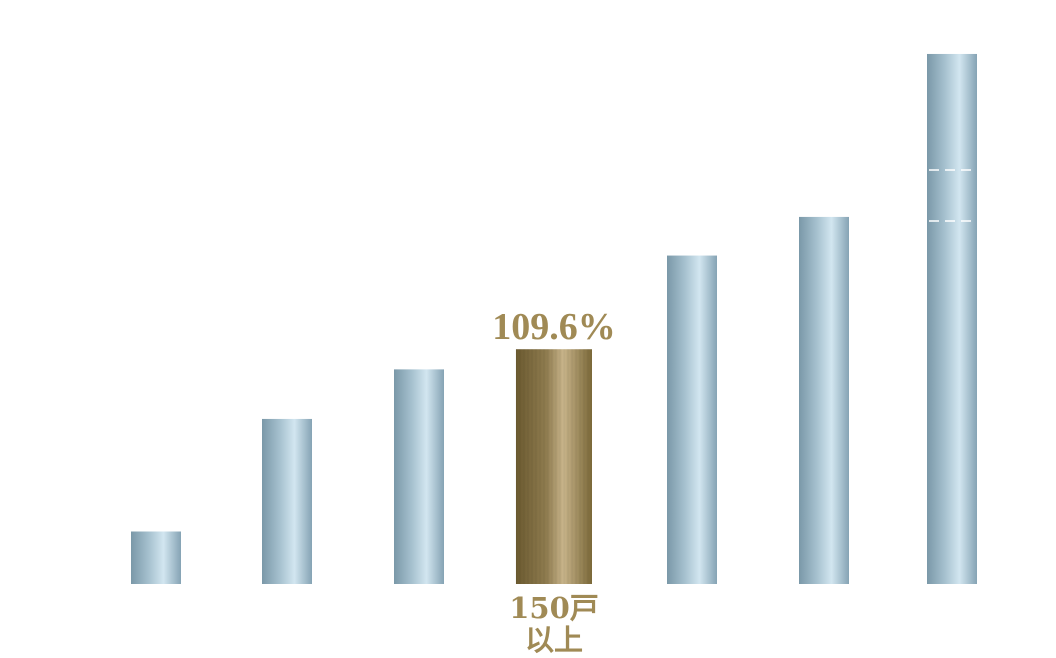 The image size is (1056, 658). What do you see at coordinates (554, 327) in the screenshot?
I see `data-label-highlight: 109.6%` at bounding box center [554, 327].